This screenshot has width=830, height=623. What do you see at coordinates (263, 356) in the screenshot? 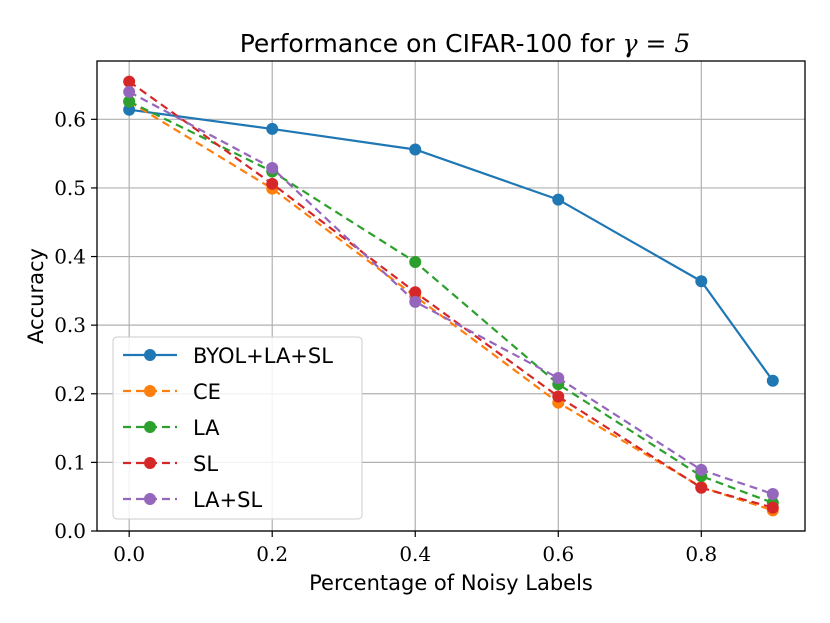
I see `legend-label: BYOL+LA+SL` at bounding box center [263, 356].